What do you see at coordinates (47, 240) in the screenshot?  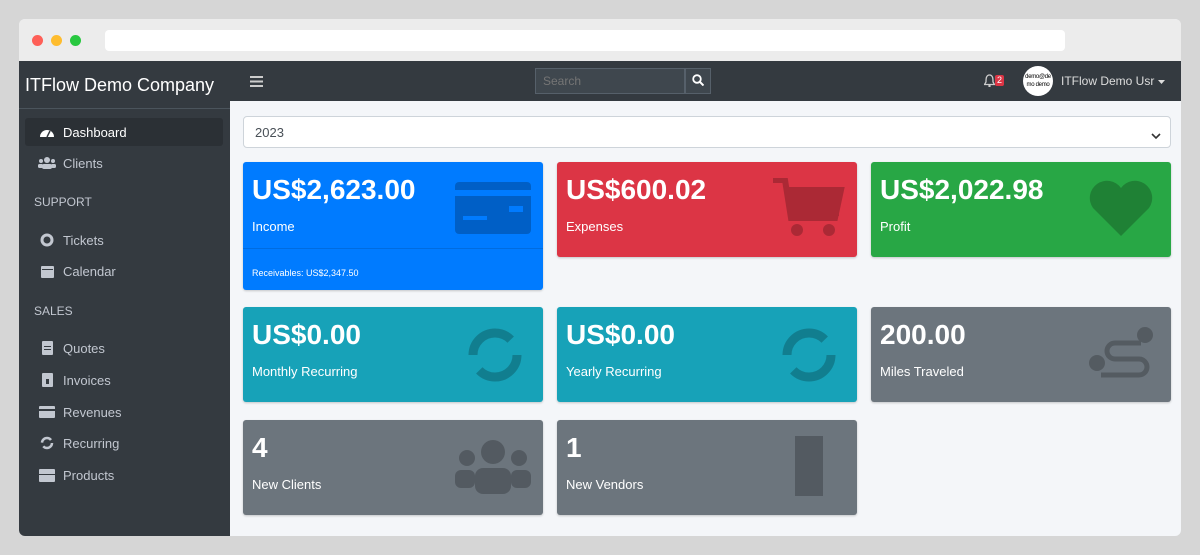 I see `life-ring-icon` at bounding box center [47, 240].